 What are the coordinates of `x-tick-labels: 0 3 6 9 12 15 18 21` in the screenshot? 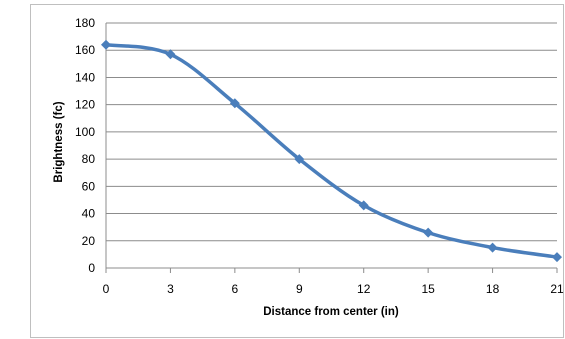 It's located at (333, 289).